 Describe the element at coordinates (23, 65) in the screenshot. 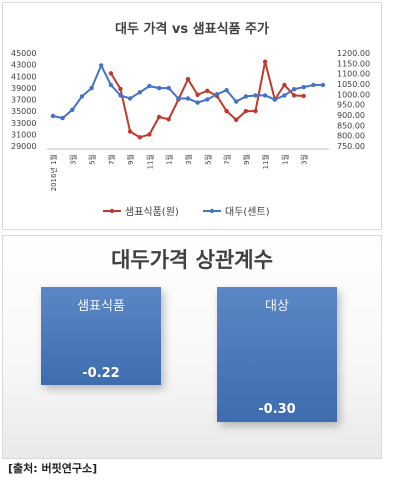

I see `y-left-tick-label: 43000` at that location.